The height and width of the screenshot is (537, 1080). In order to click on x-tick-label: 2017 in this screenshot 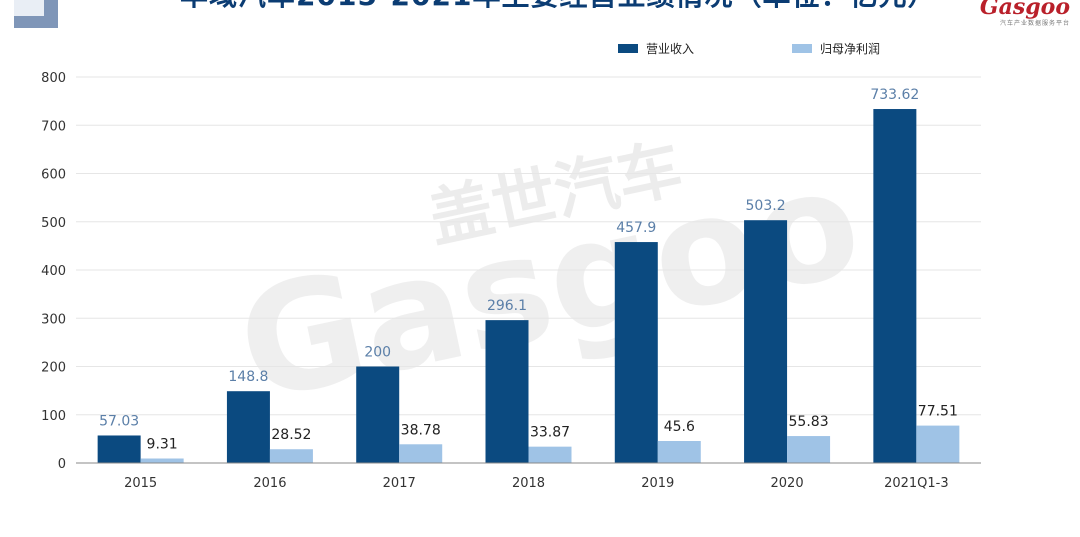, I will do `click(399, 483)`.